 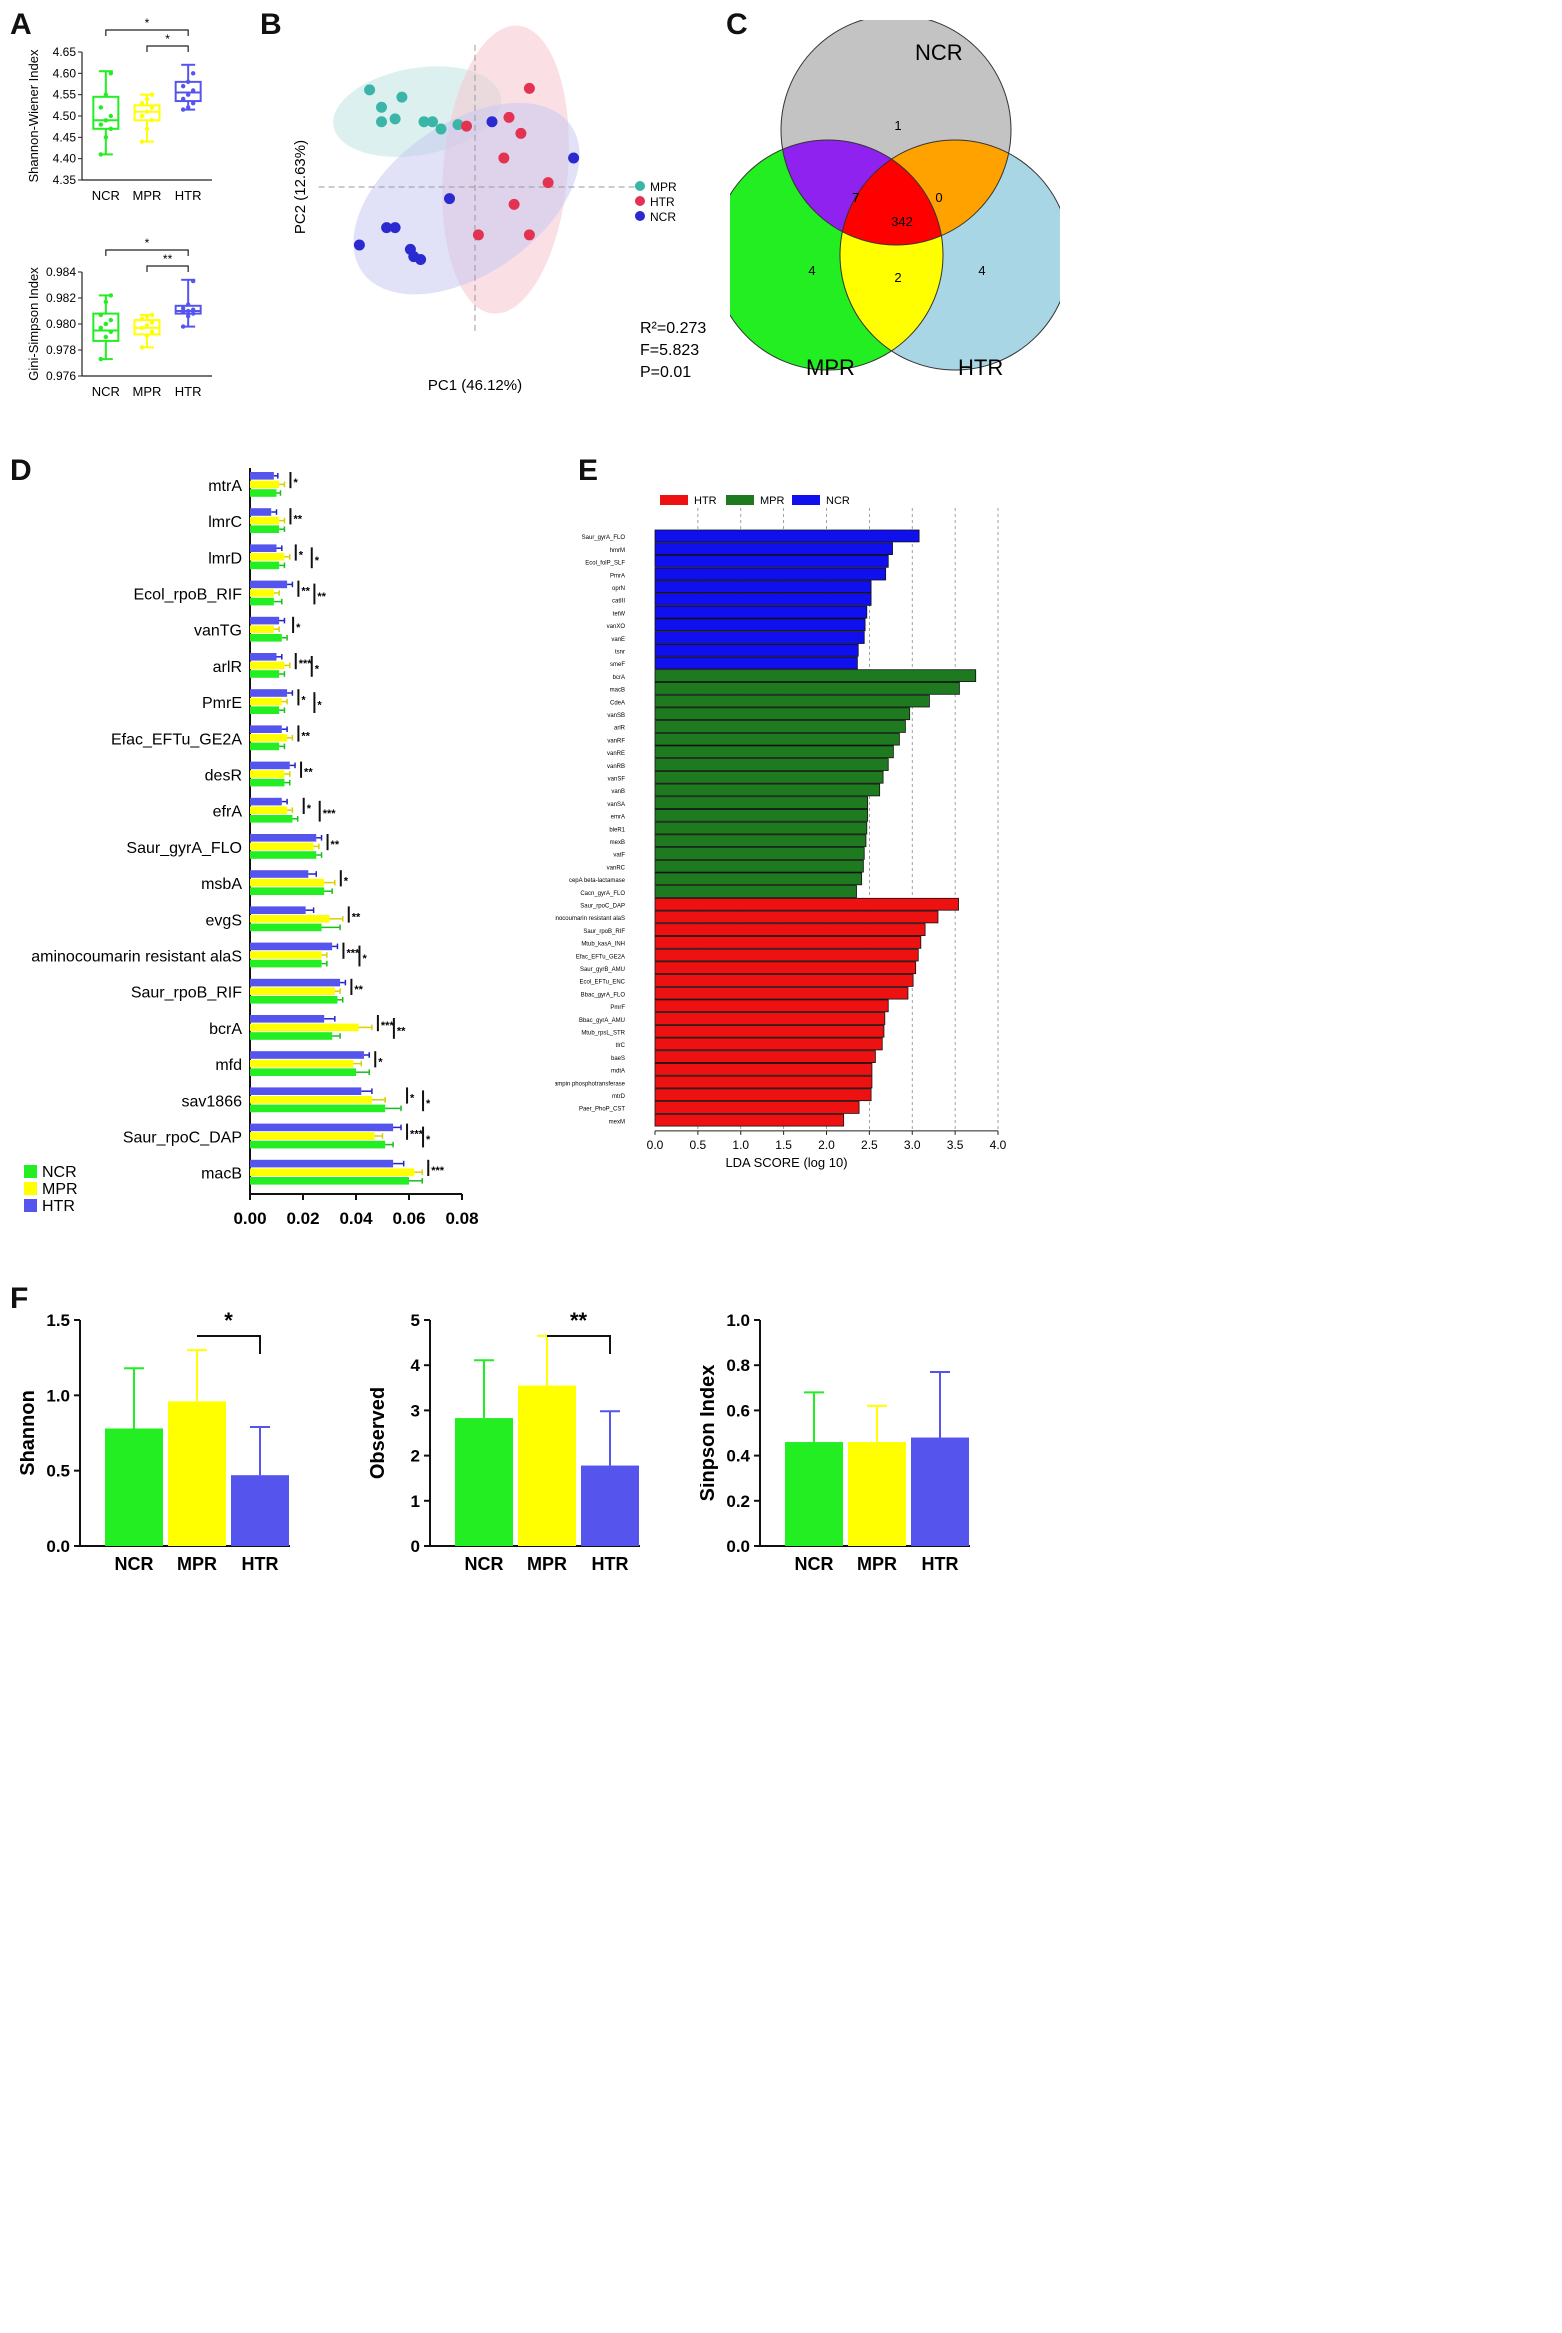 What do you see at coordinates (618, 1072) in the screenshot?
I see `lda-label: mdtA` at bounding box center [618, 1072].